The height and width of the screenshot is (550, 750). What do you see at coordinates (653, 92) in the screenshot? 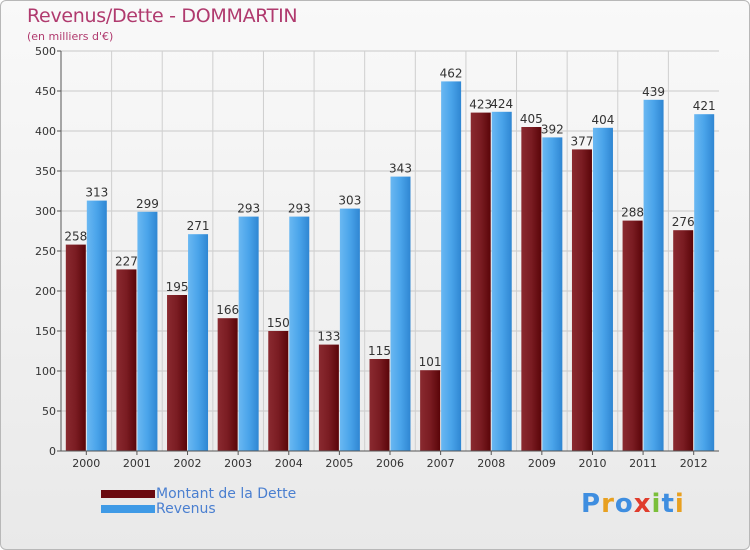
I see `data-label: 439` at bounding box center [653, 92].